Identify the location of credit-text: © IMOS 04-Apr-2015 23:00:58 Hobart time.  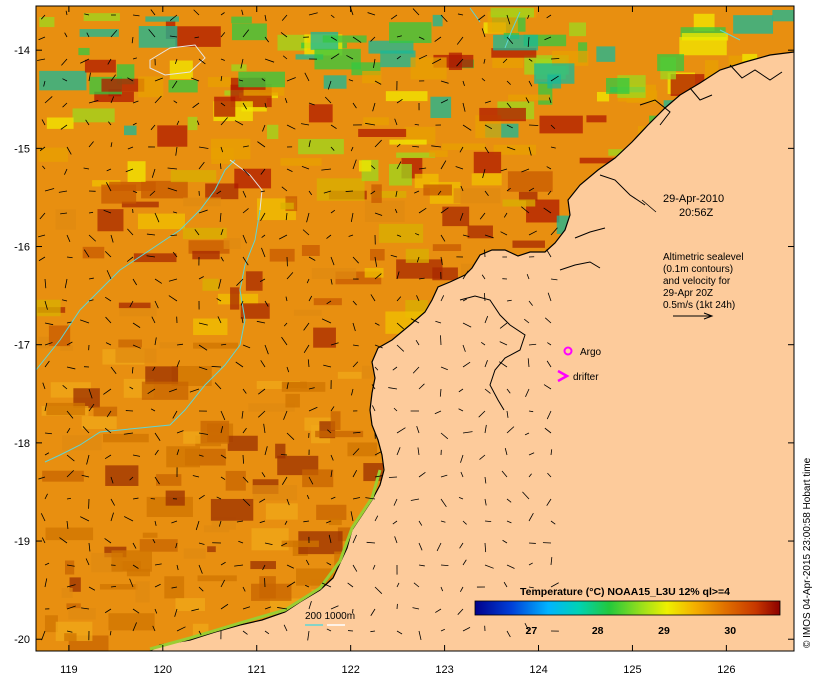
(807, 552).